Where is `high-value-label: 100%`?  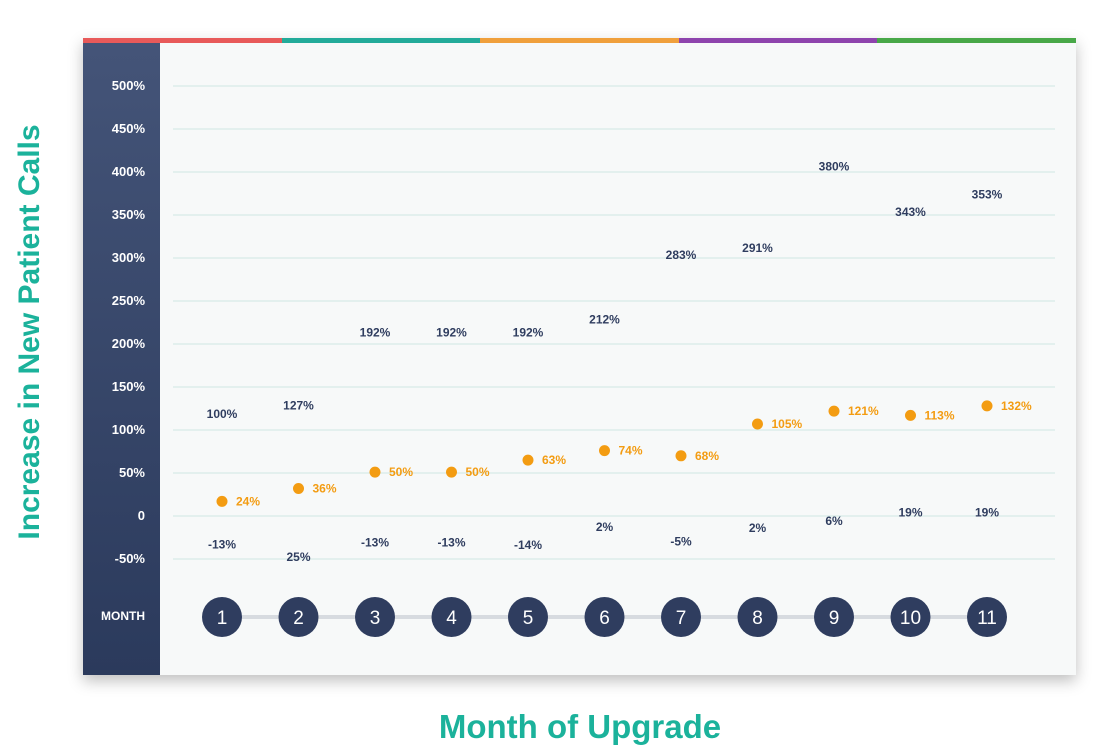
high-value-label: 100% is located at coordinates (222, 414).